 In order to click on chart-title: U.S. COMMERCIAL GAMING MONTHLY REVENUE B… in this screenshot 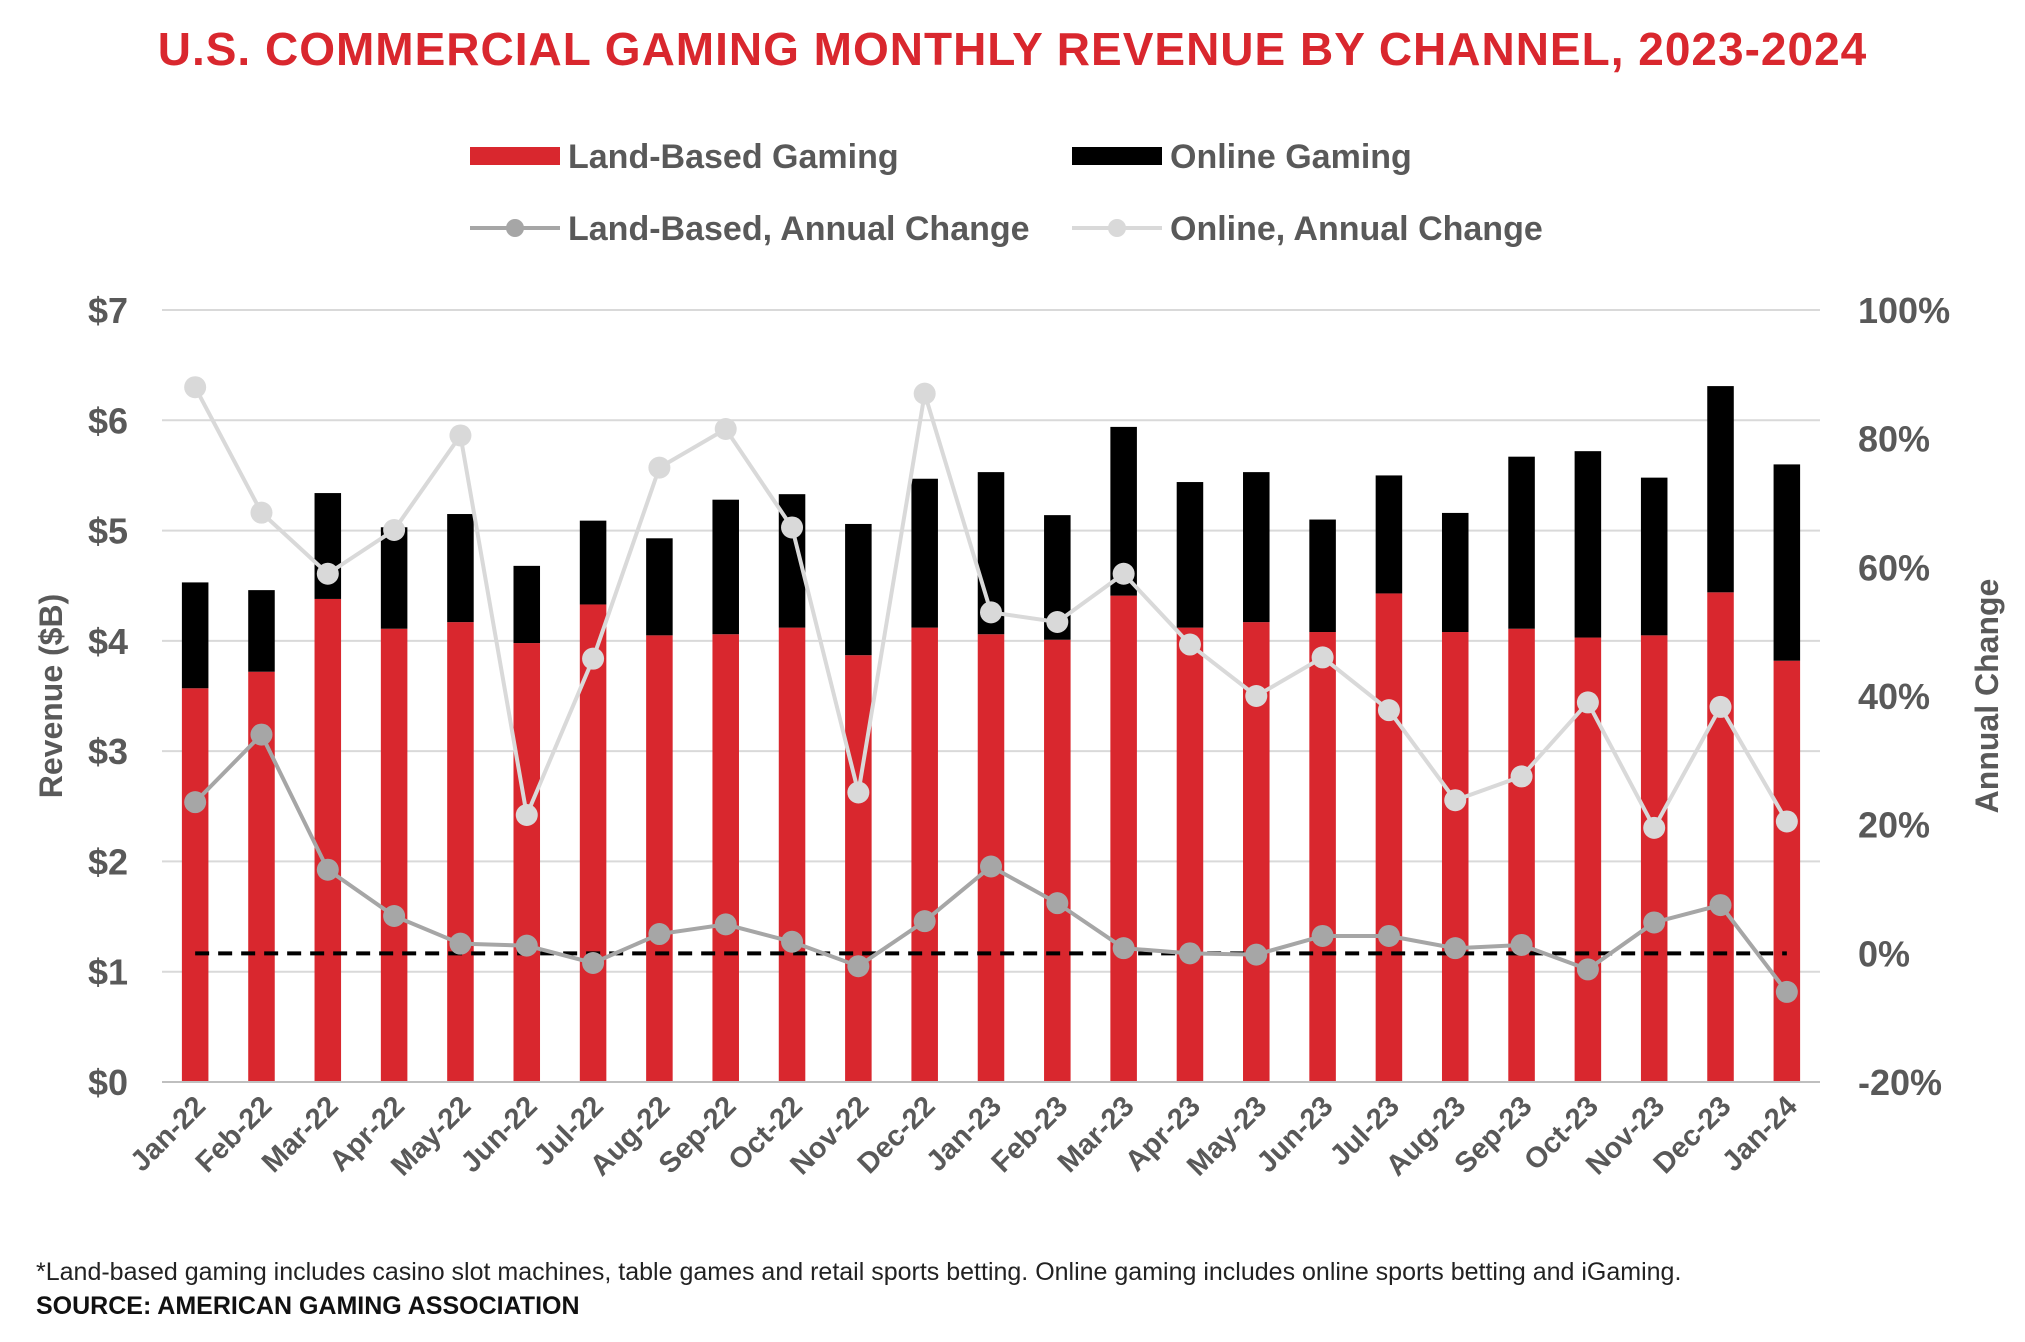, I will do `click(1012, 49)`.